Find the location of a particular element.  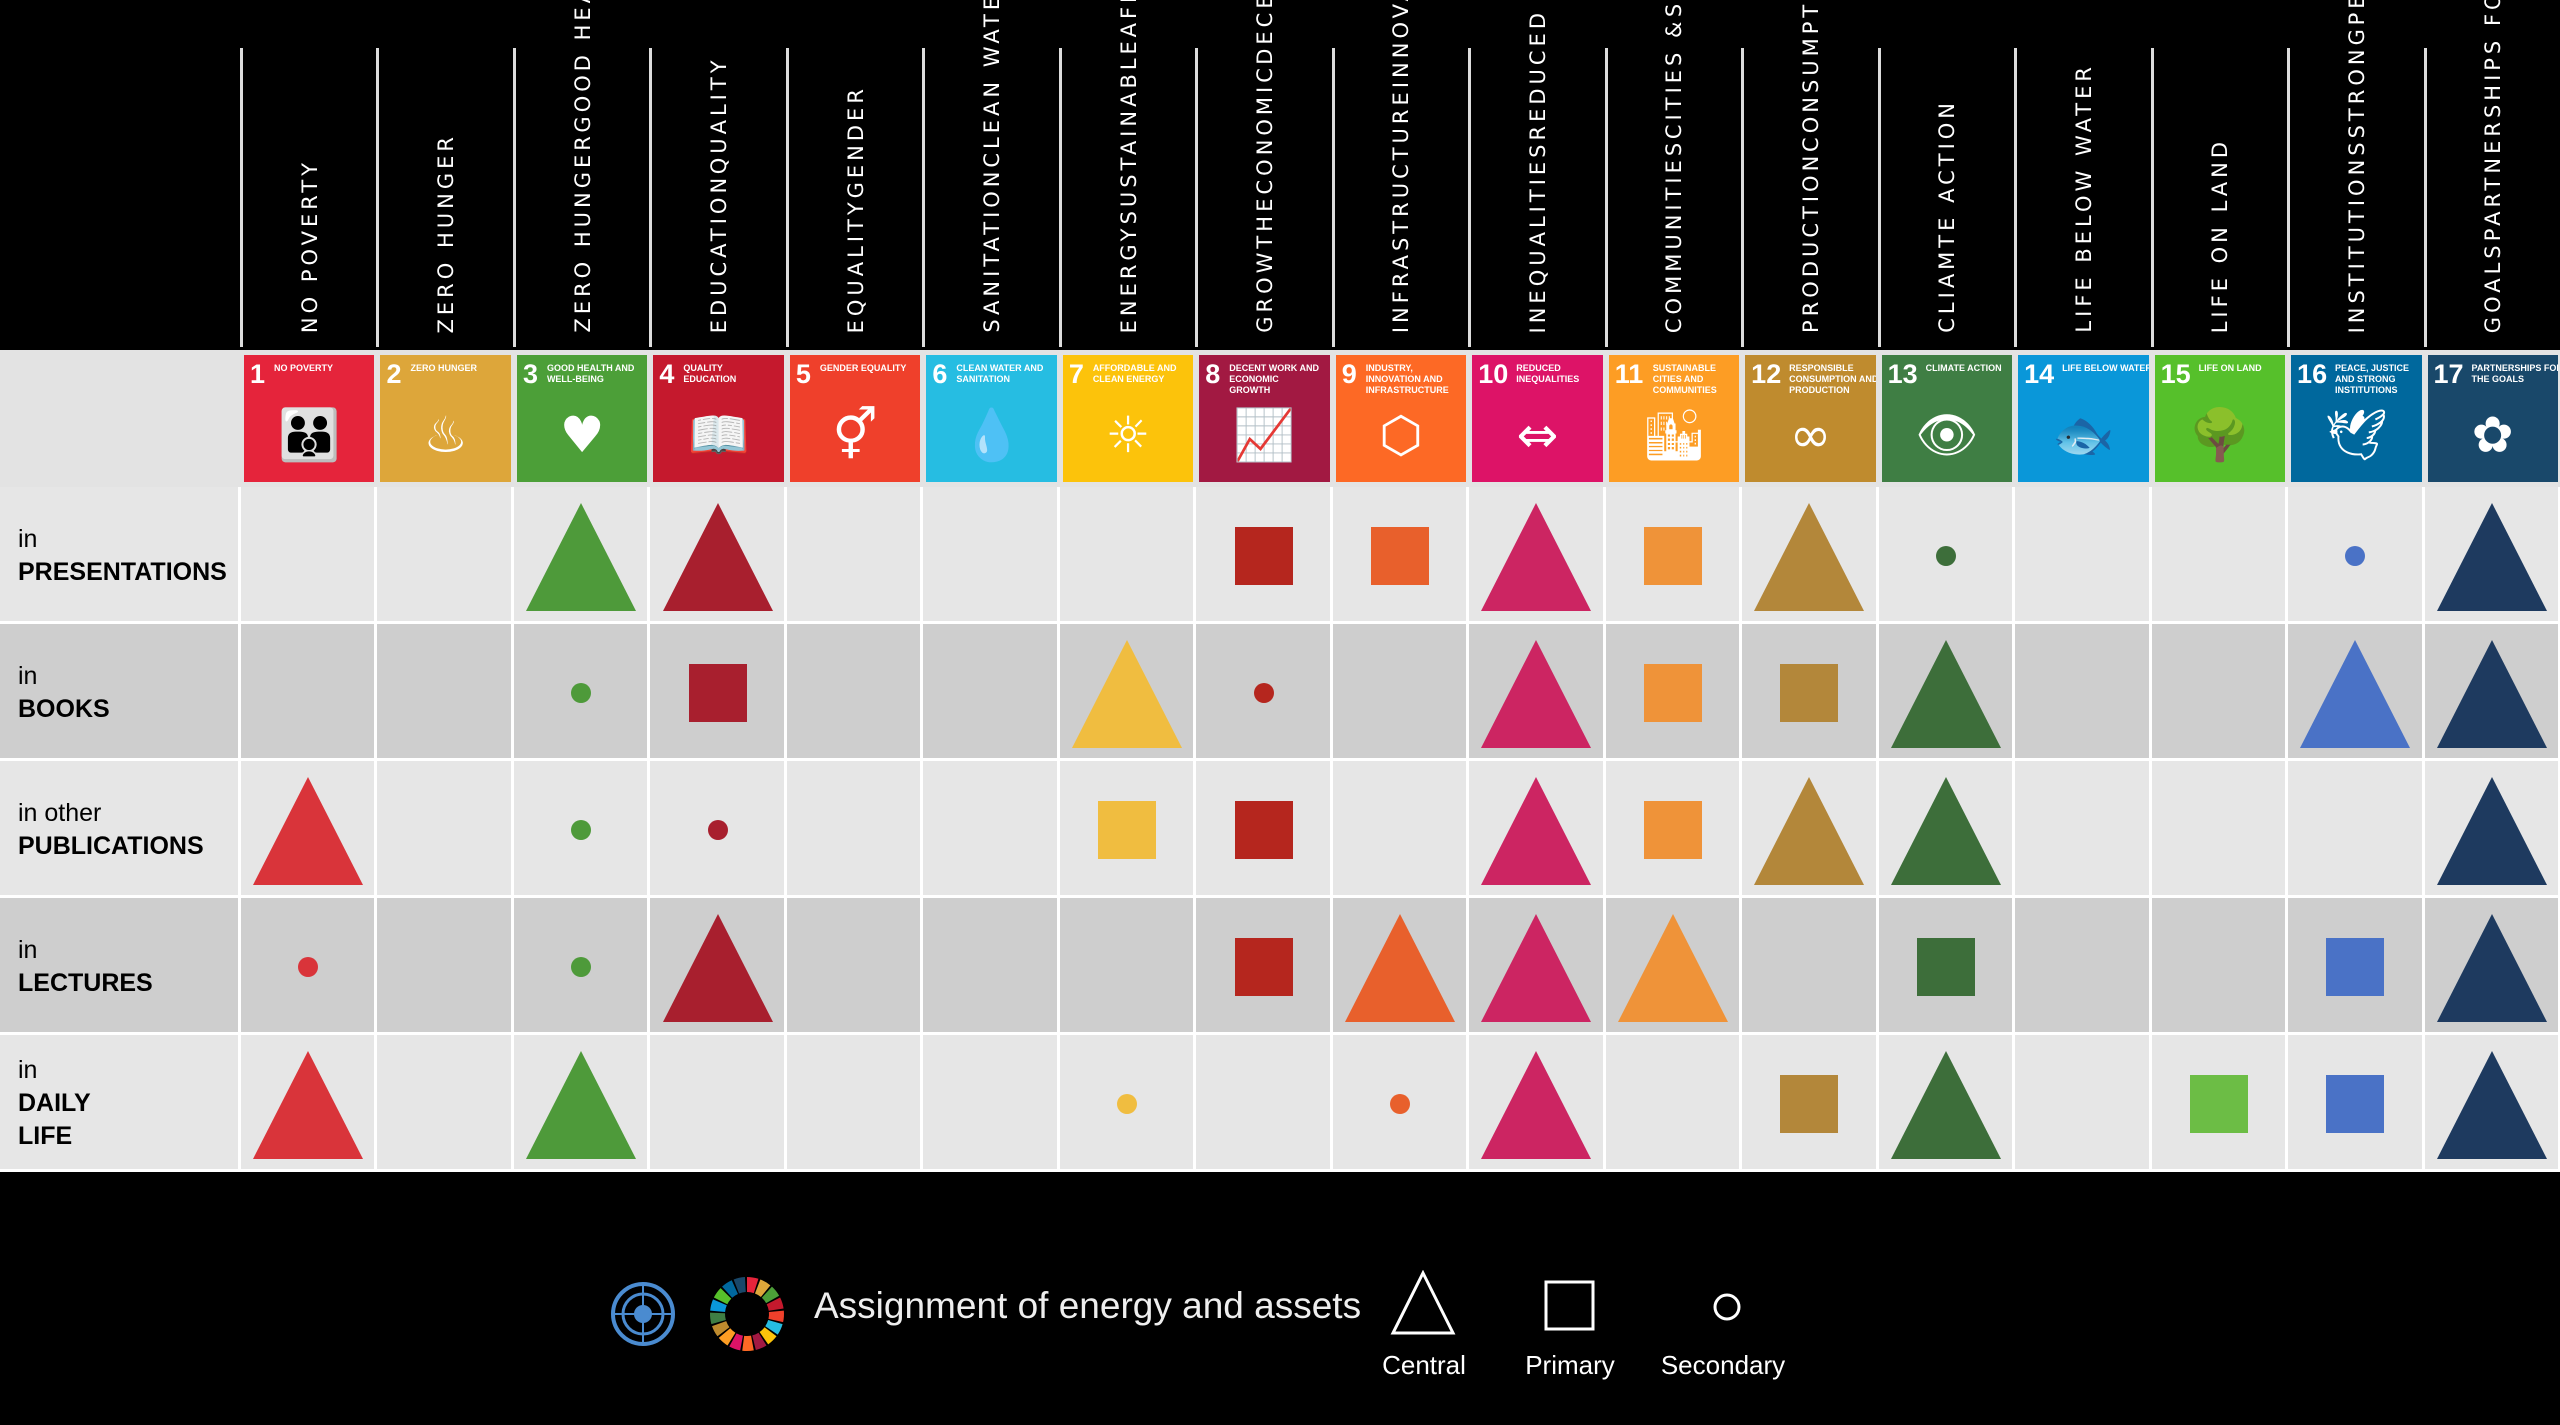

growth-chart-icon: 📈 is located at coordinates (1264, 435).